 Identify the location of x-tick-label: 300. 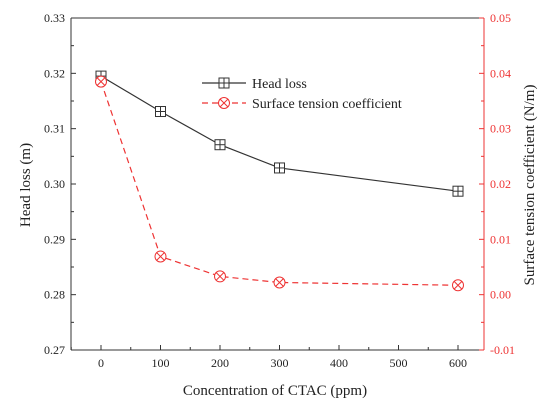
(280, 363).